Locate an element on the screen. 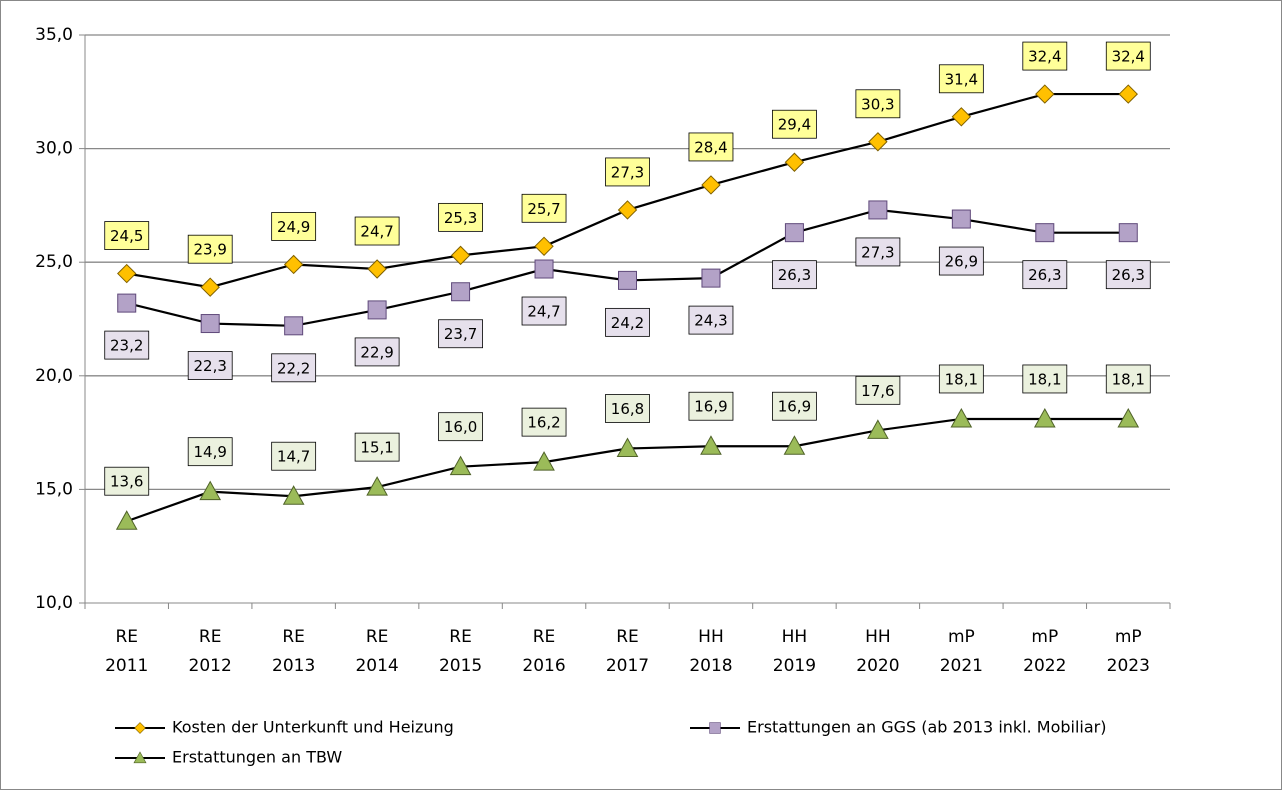  y-tick-label: 10,0 is located at coordinates (54, 603).